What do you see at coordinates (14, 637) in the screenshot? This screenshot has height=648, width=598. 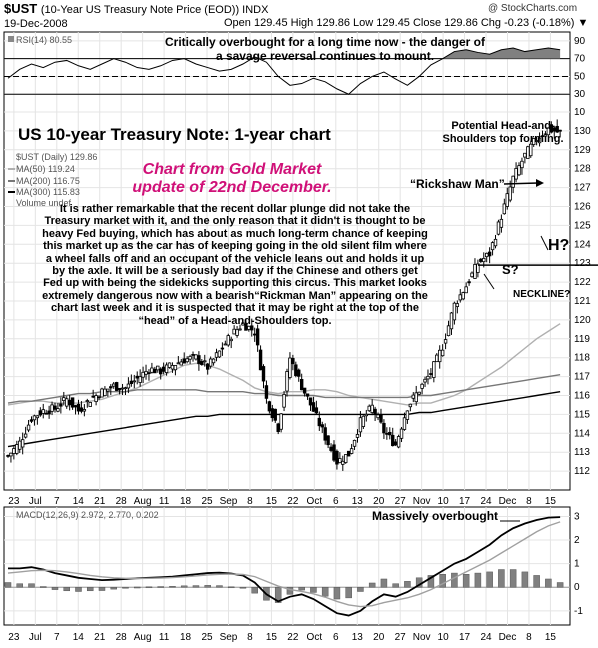 I see `macd-x-tick: 23` at bounding box center [14, 637].